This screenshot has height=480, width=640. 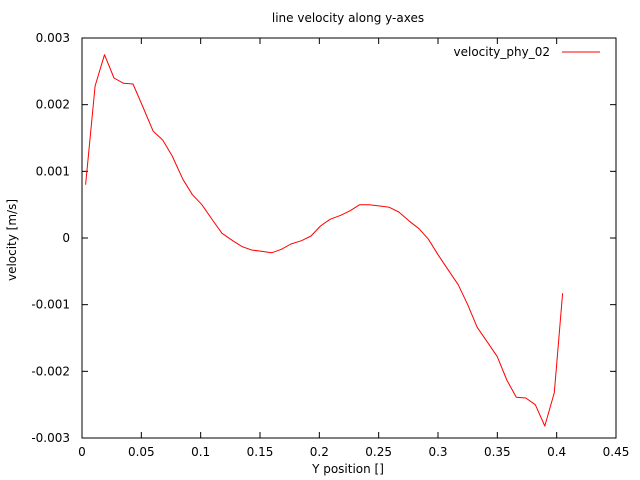 What do you see at coordinates (53, 105) in the screenshot?
I see `y-tick-label: 0.002` at bounding box center [53, 105].